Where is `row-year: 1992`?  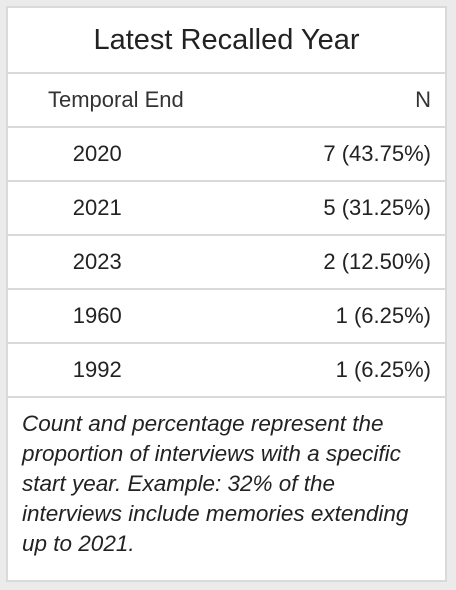
row-year: 1992 is located at coordinates (116, 370).